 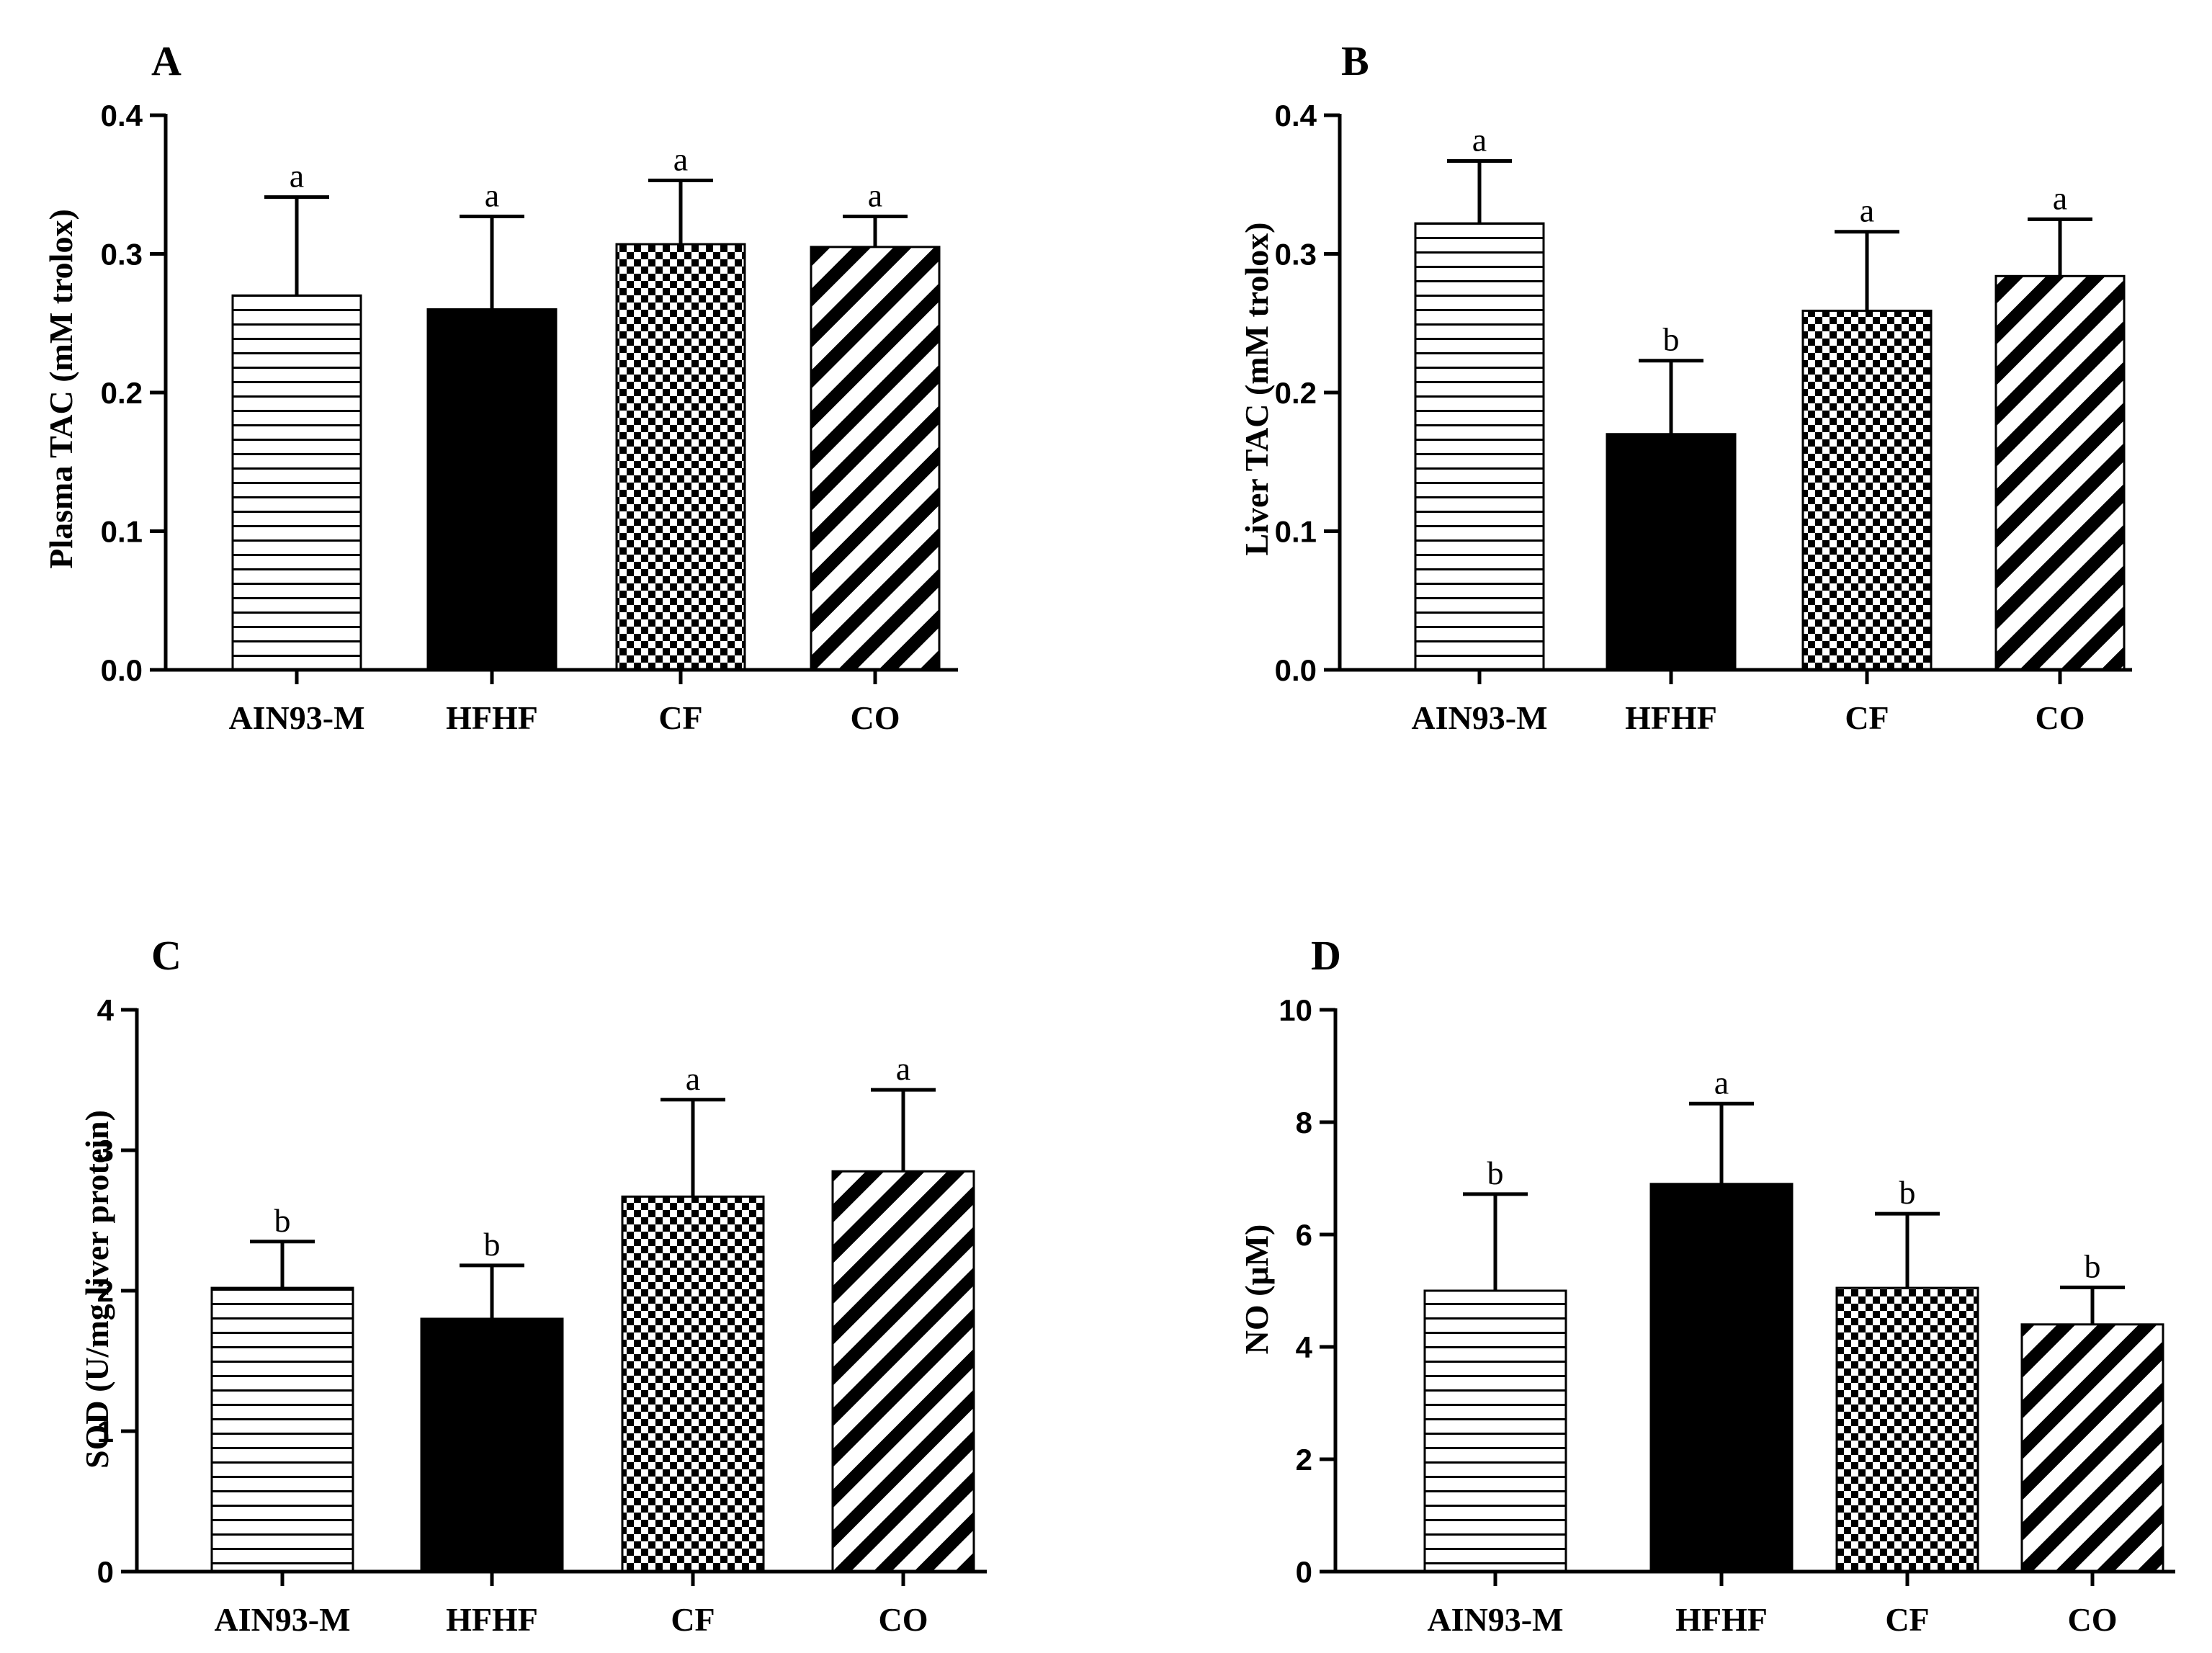 What do you see at coordinates (1295, 1010) in the screenshot?
I see `y-tick-label: 10` at bounding box center [1295, 1010].